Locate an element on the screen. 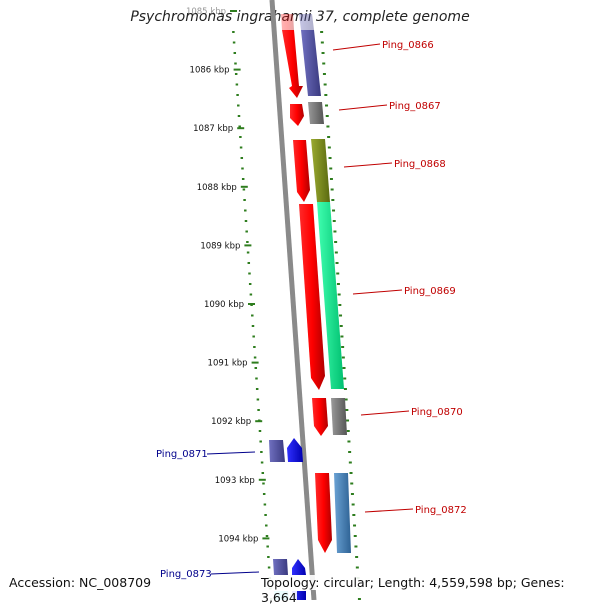 Image resolution: width=600 pixels, height=605 pixels. gene-label-ping-0871: Ping_0871 is located at coordinates (182, 454).